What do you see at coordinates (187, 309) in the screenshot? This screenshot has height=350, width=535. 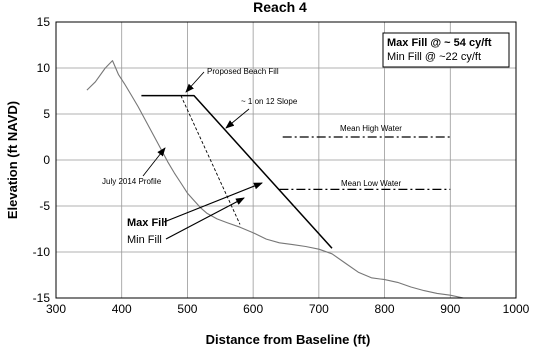 I see `x-tick-label: 500` at bounding box center [187, 309].